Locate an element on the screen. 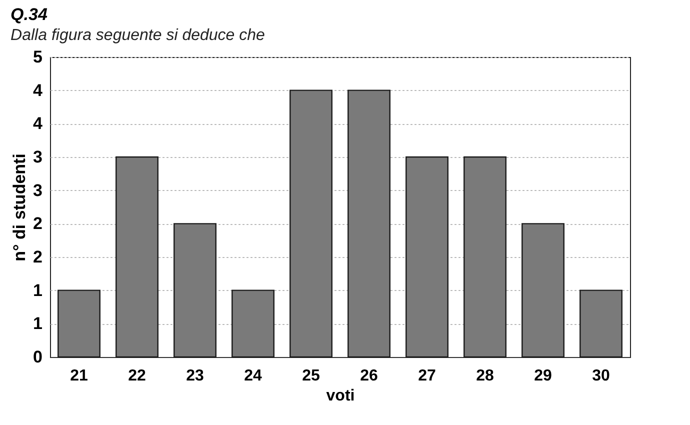 The width and height of the screenshot is (690, 425). x-tick-label: 23 is located at coordinates (195, 376).